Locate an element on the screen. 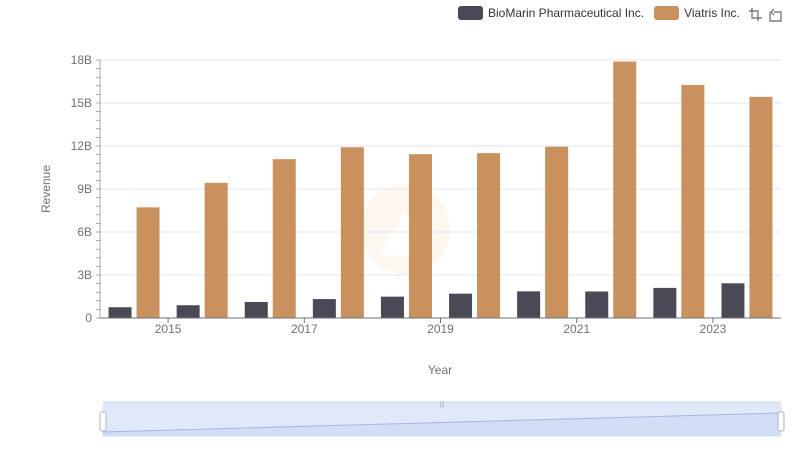  bar-biomarin-2023 is located at coordinates (733, 300).